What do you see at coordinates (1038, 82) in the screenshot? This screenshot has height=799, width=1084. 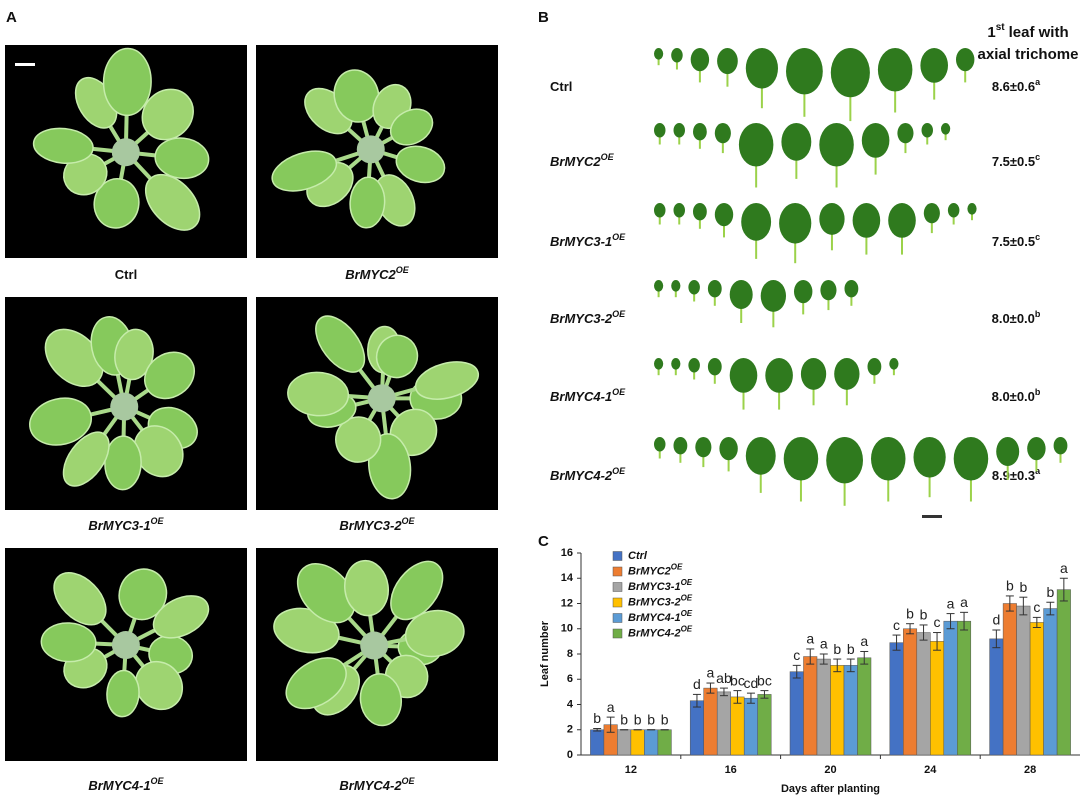 I see `value-sup: a` at bounding box center [1038, 82].